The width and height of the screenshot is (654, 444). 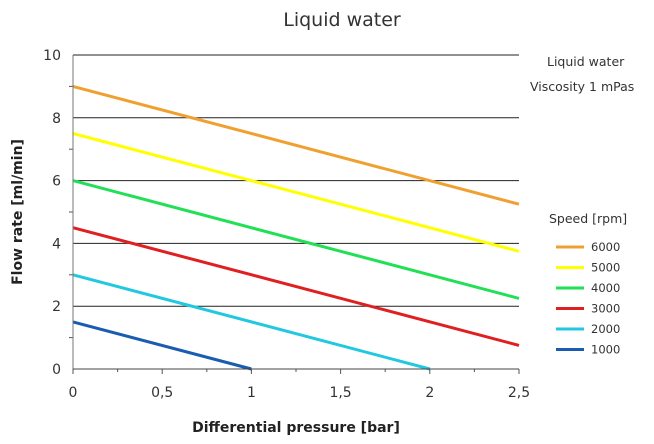 What do you see at coordinates (588, 218) in the screenshot?
I see `legend-title: Speed [rpm]` at bounding box center [588, 218].